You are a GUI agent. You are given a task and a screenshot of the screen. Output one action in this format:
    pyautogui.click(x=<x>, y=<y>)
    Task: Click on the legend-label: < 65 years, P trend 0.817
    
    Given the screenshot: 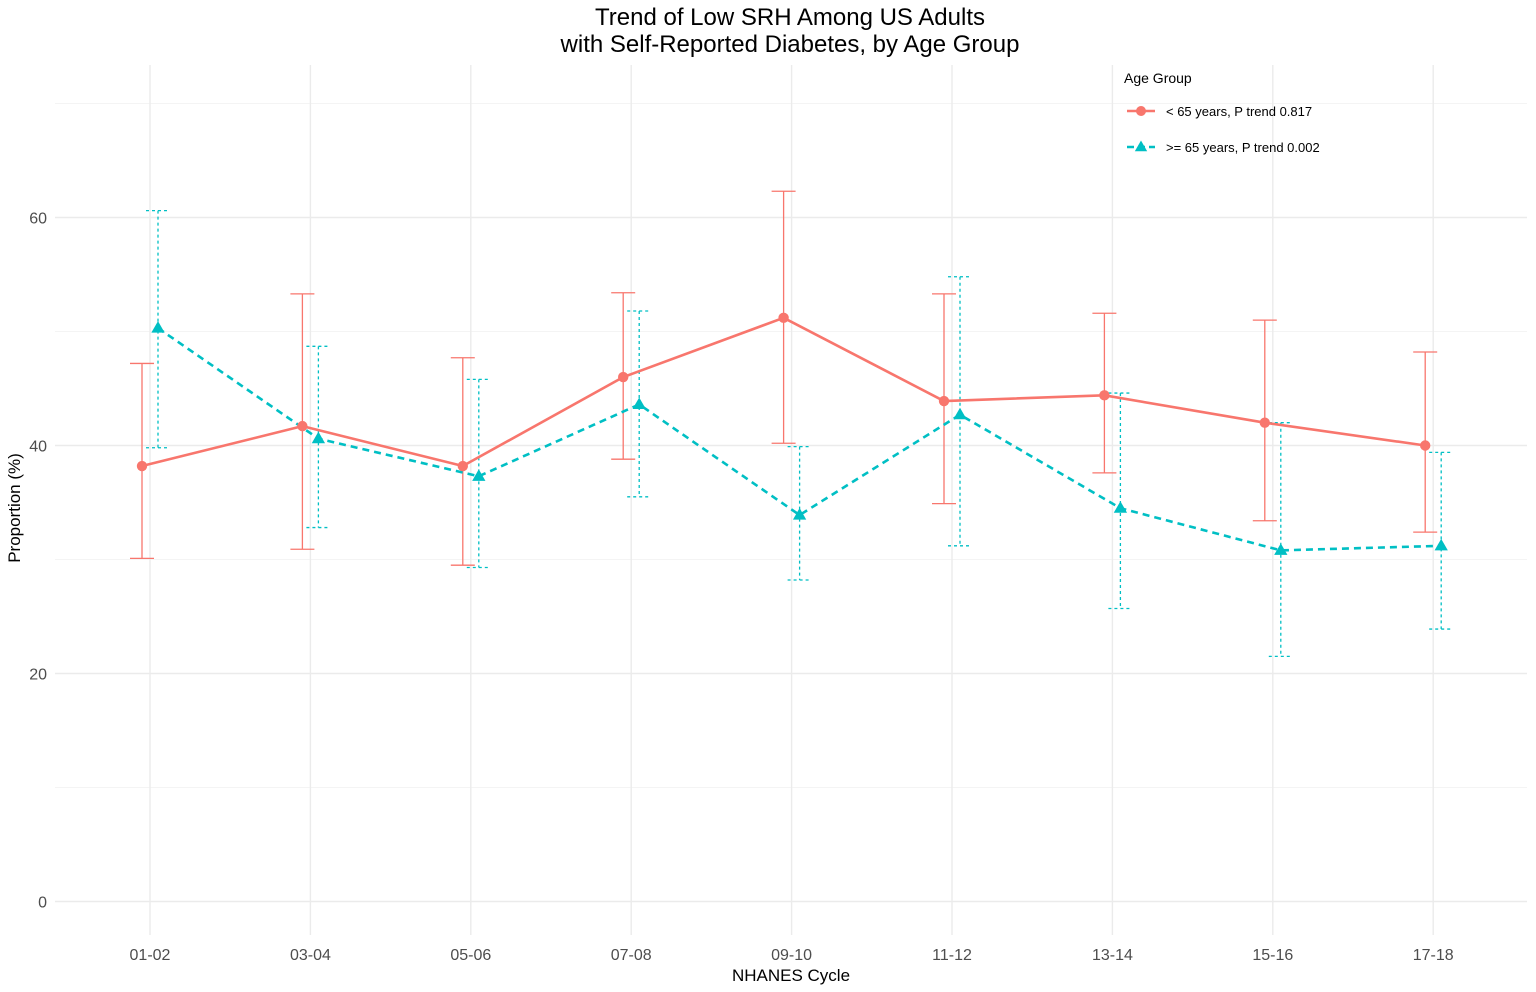 What is the action you would take?
    pyautogui.click(x=1239, y=111)
    